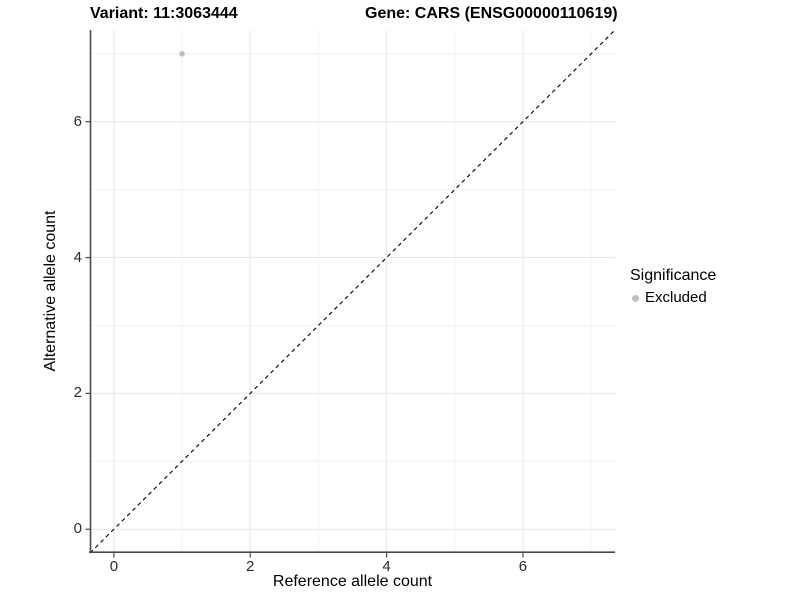  I want to click on x-tick-label-0: 0, so click(114, 566).